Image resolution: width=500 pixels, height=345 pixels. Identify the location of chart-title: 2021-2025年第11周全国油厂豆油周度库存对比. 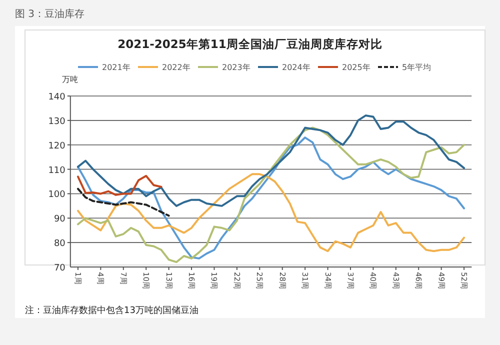
(250, 44).